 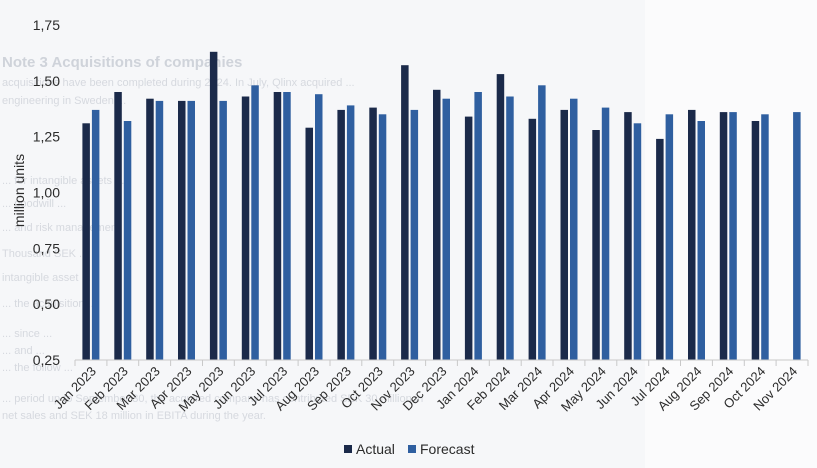 I want to click on y-tick-label: 1,00, so click(x=46, y=193).